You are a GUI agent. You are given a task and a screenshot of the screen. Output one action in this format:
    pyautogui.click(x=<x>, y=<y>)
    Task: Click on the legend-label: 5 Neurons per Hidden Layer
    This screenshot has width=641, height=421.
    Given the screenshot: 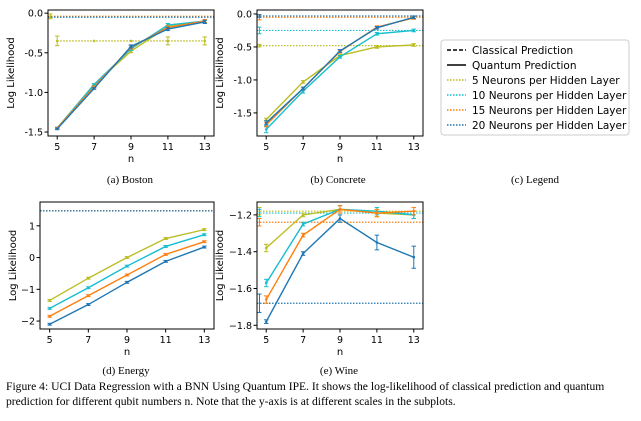 What is the action you would take?
    pyautogui.click(x=546, y=81)
    